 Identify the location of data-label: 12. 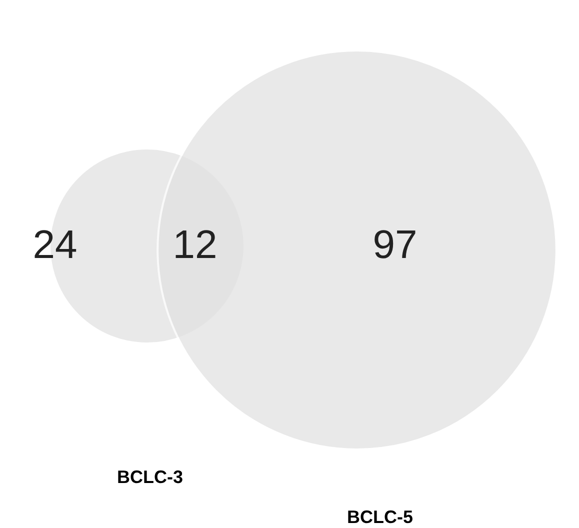
(195, 245).